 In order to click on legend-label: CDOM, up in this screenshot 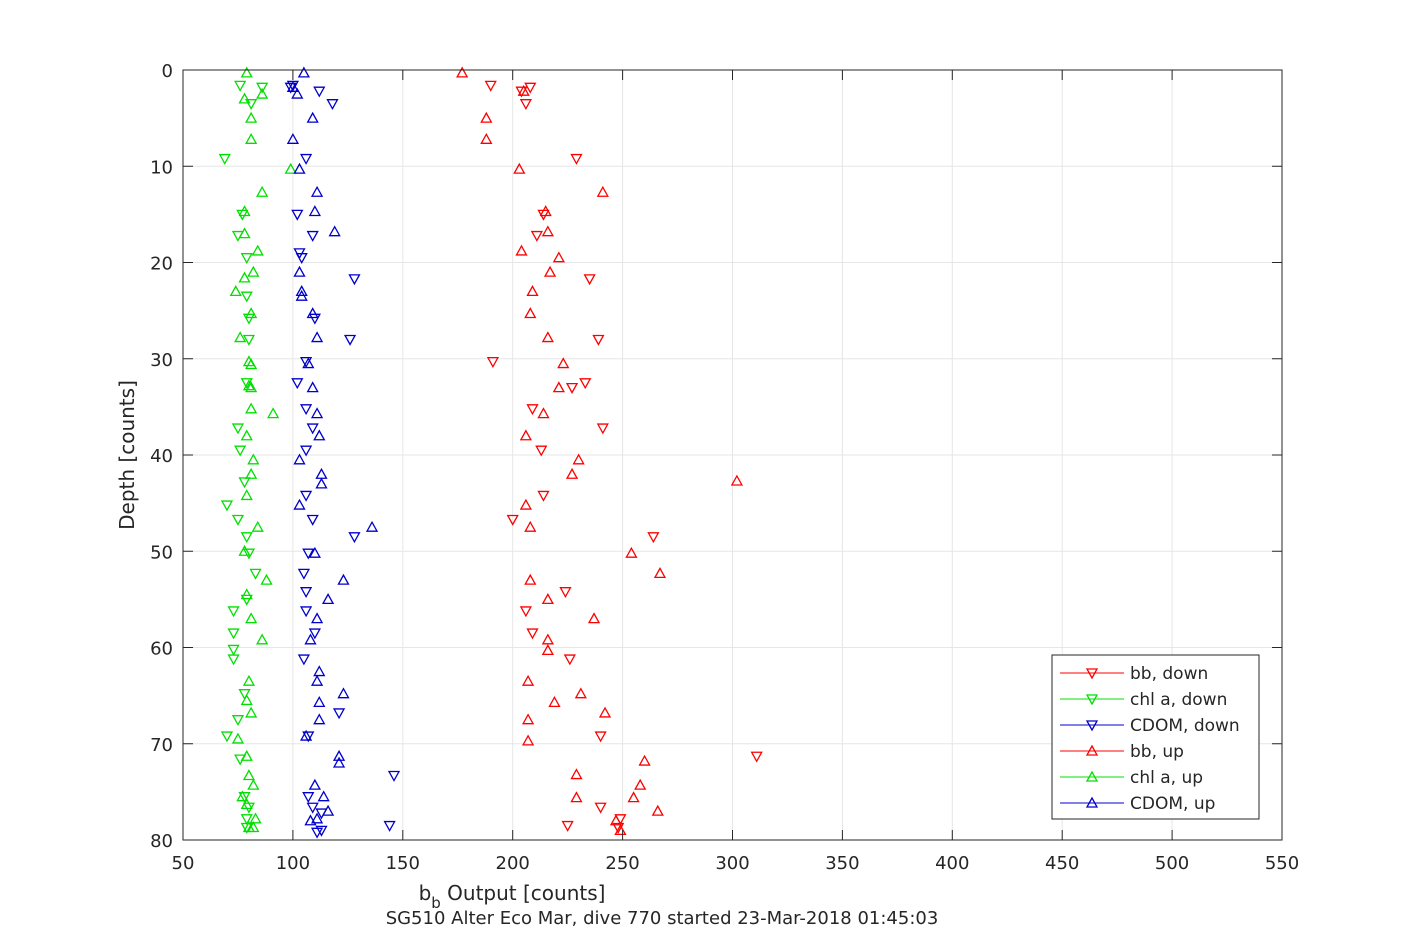, I will do `click(1172, 804)`.